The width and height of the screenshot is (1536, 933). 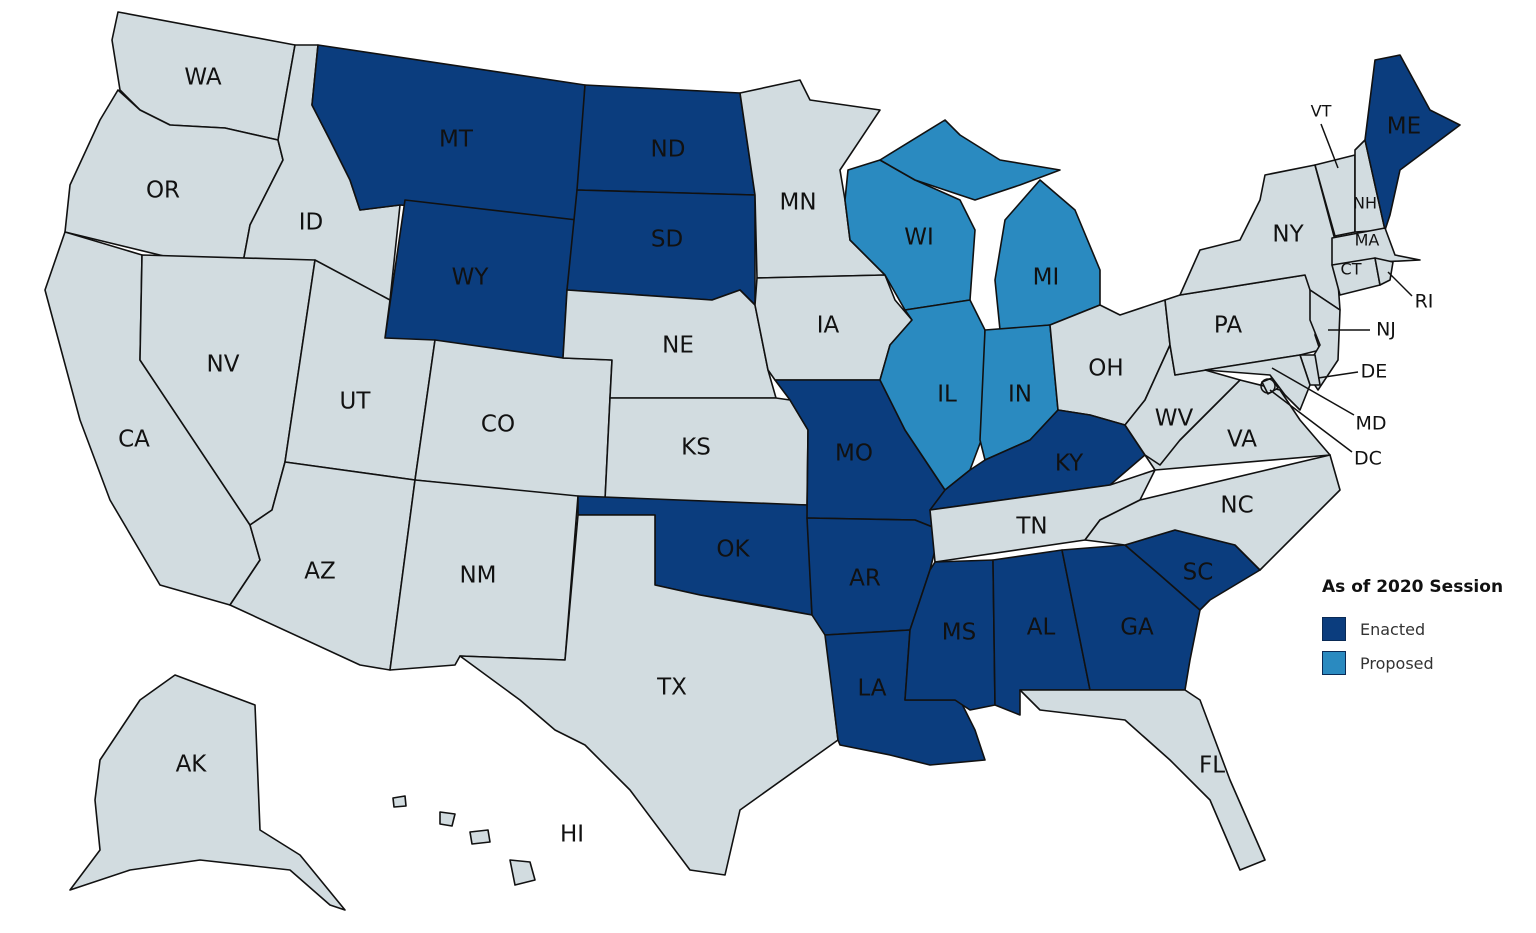 What do you see at coordinates (1137, 628) in the screenshot?
I see `state-label-ga: GA` at bounding box center [1137, 628].